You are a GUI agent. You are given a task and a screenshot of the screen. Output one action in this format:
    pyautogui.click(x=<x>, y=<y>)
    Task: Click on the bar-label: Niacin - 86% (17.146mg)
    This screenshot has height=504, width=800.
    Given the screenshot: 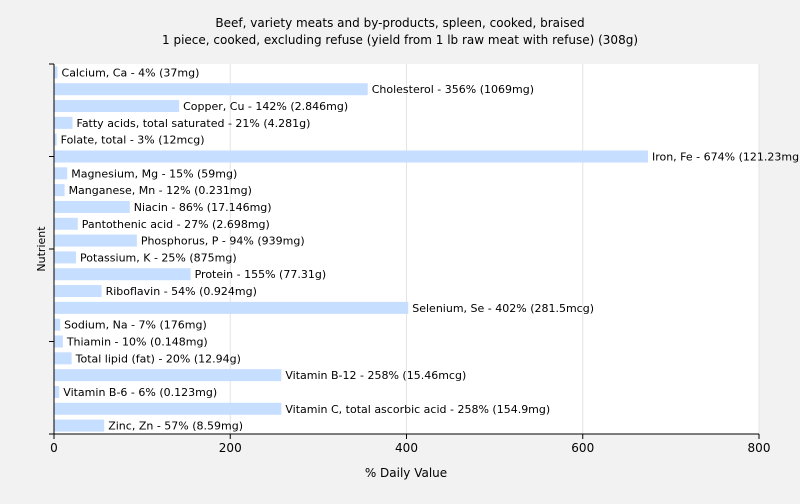 What is the action you would take?
    pyautogui.click(x=203, y=207)
    